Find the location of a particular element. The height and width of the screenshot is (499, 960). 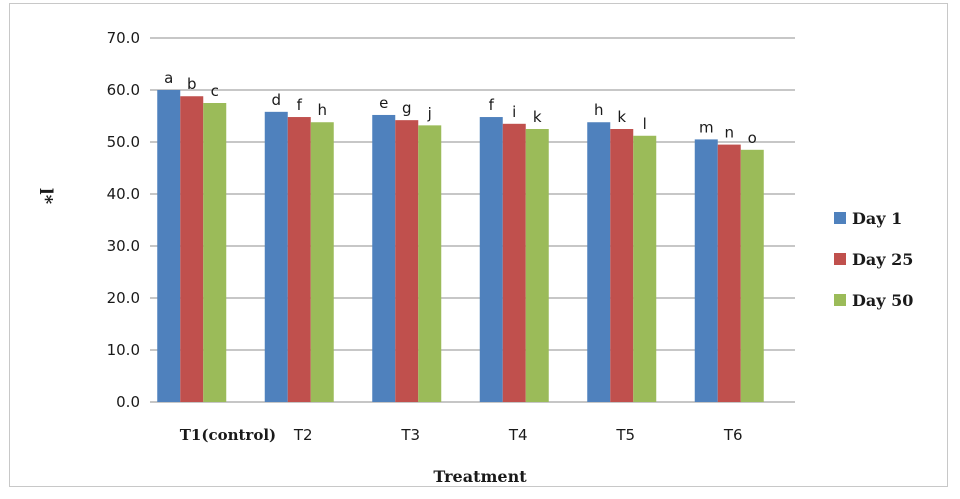

legend-label: Day 50 is located at coordinates (882, 300).